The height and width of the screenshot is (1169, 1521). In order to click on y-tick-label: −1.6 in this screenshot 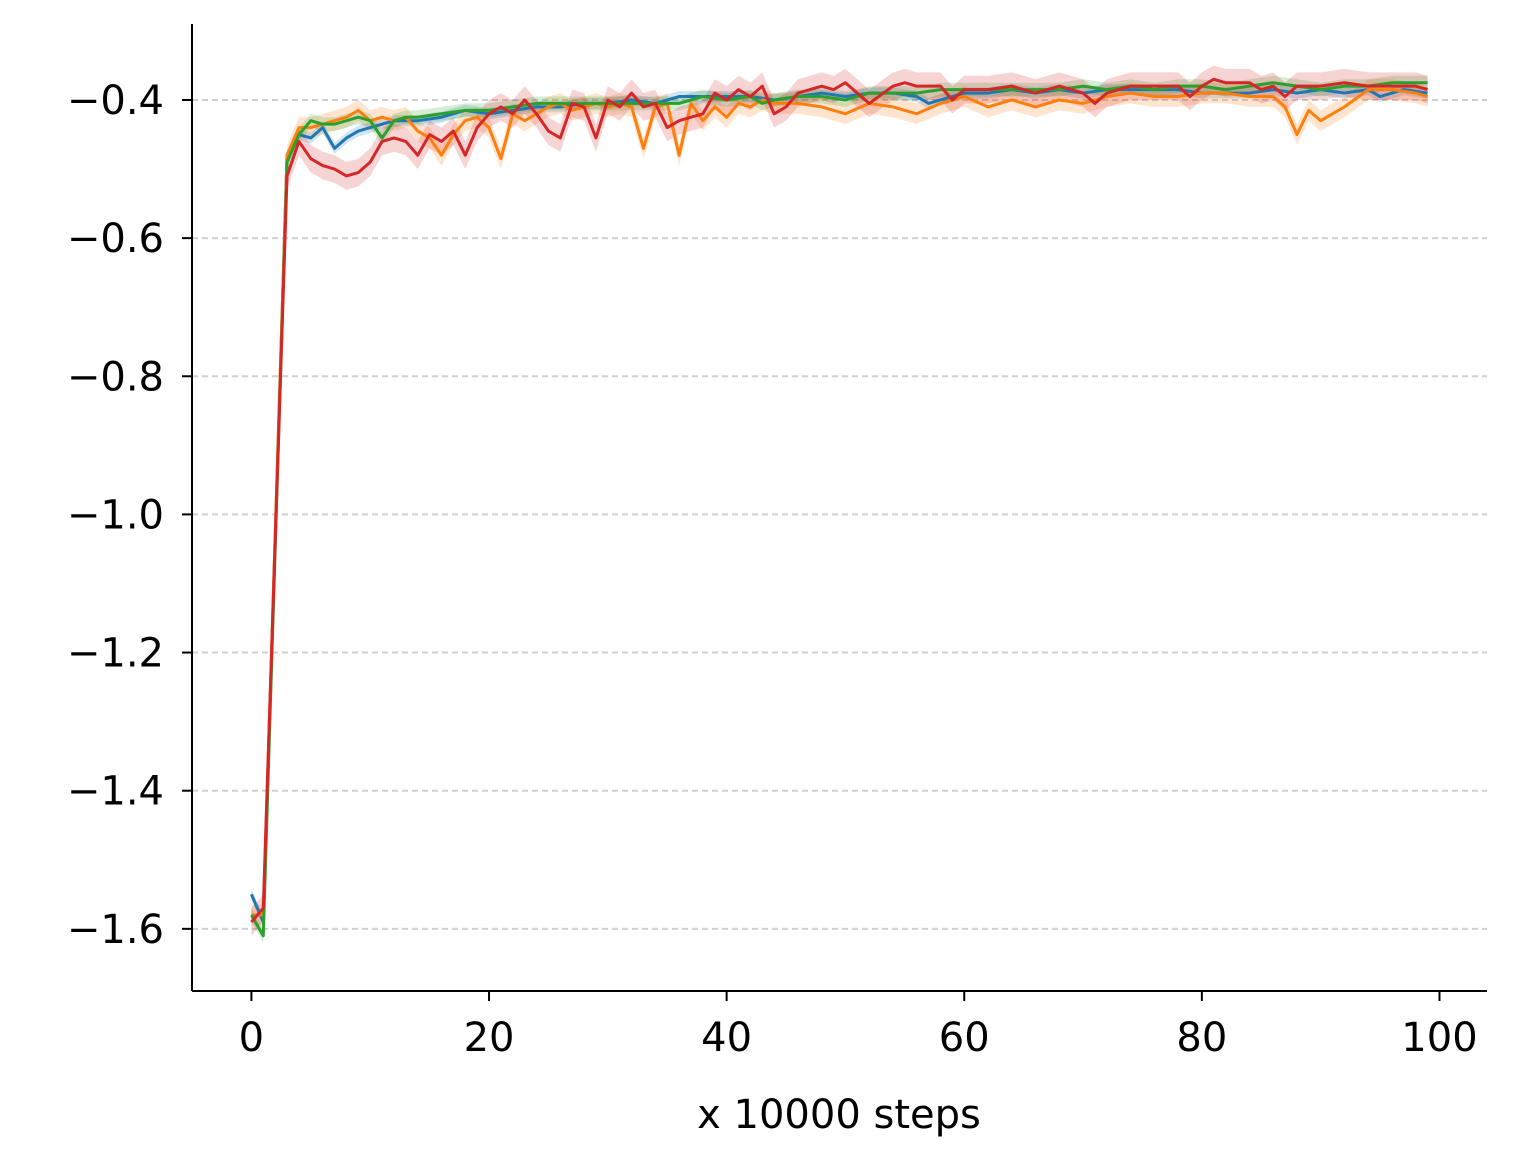, I will do `click(115, 930)`.